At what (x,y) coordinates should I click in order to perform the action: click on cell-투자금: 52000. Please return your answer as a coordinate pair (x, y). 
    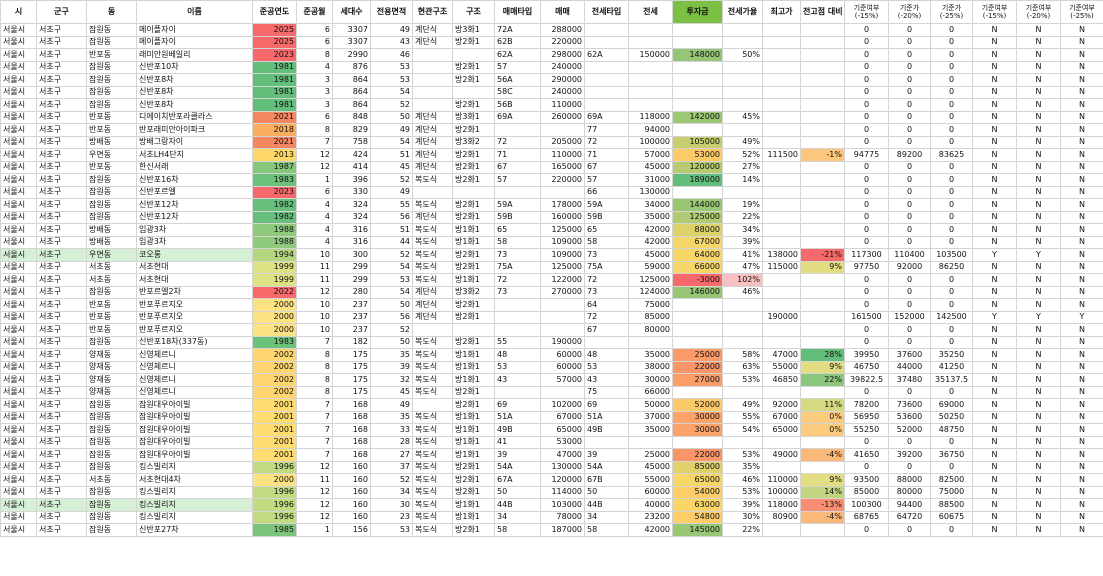
    Looking at the image, I should click on (697, 405).